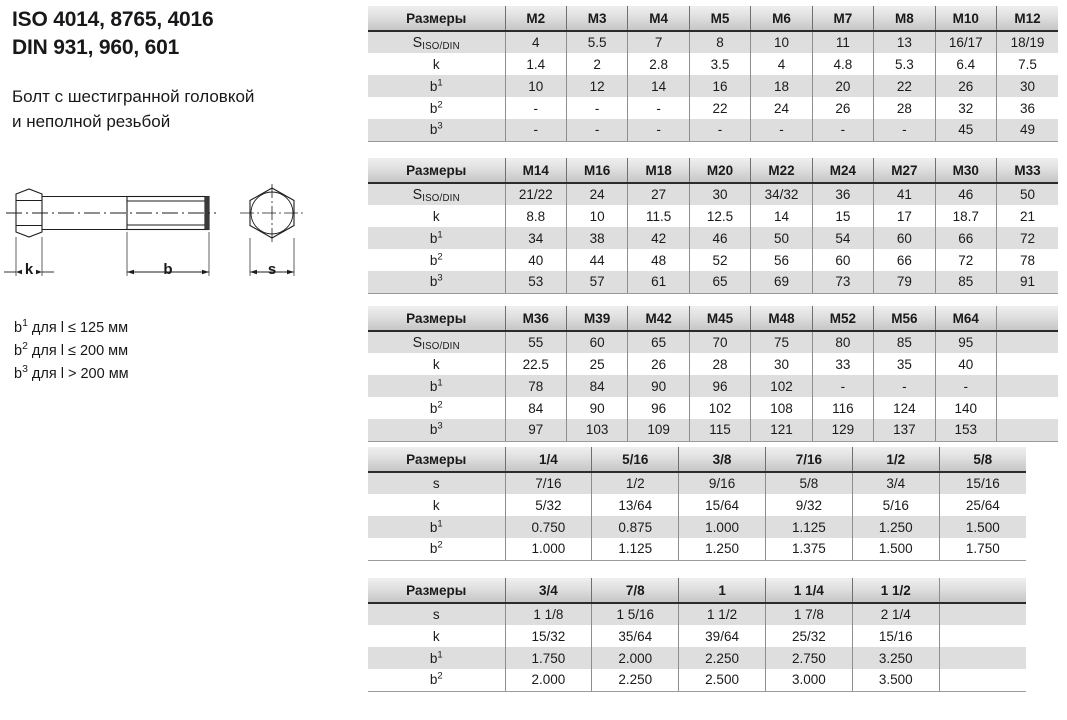  What do you see at coordinates (596, 130) in the screenshot?
I see `cell-4-1: -` at bounding box center [596, 130].